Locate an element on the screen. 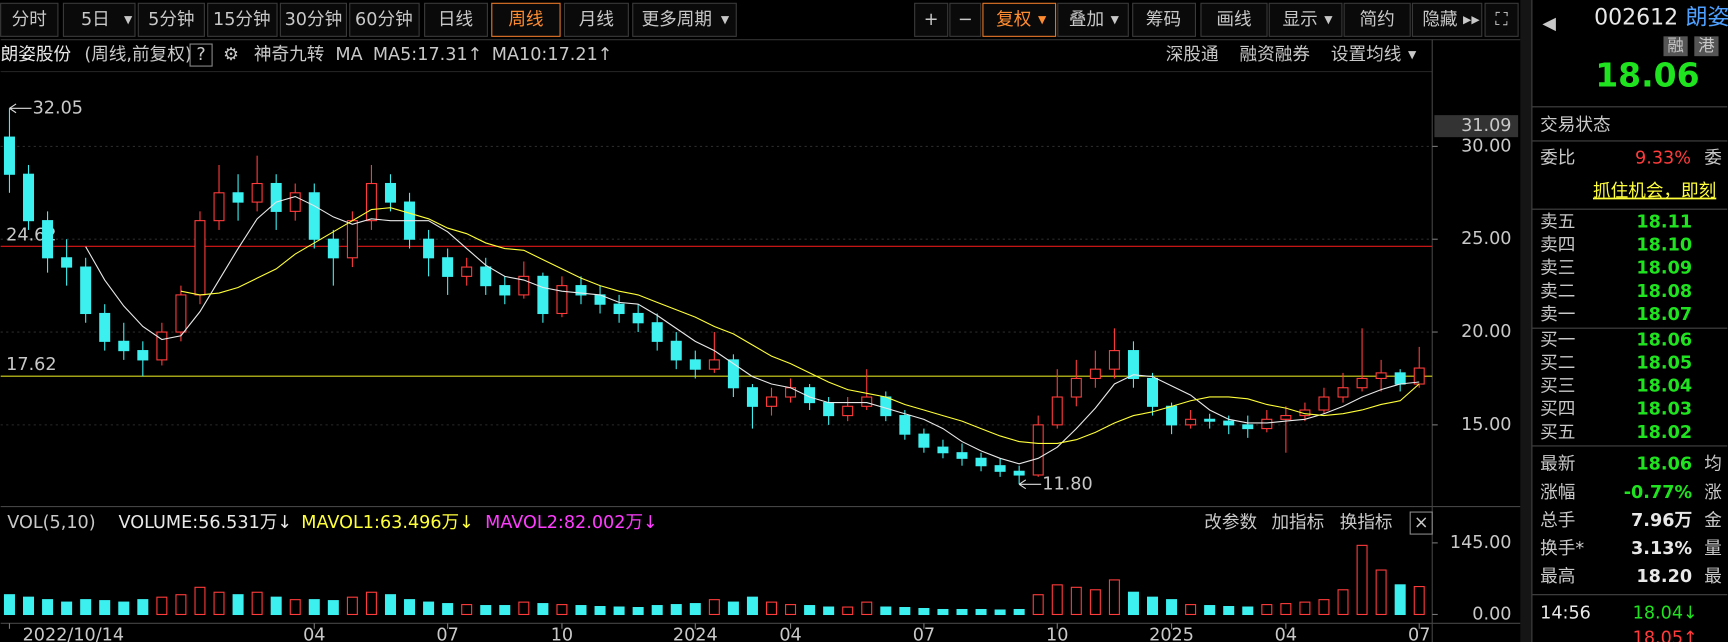  period: 周线 is located at coordinates (525, 20).